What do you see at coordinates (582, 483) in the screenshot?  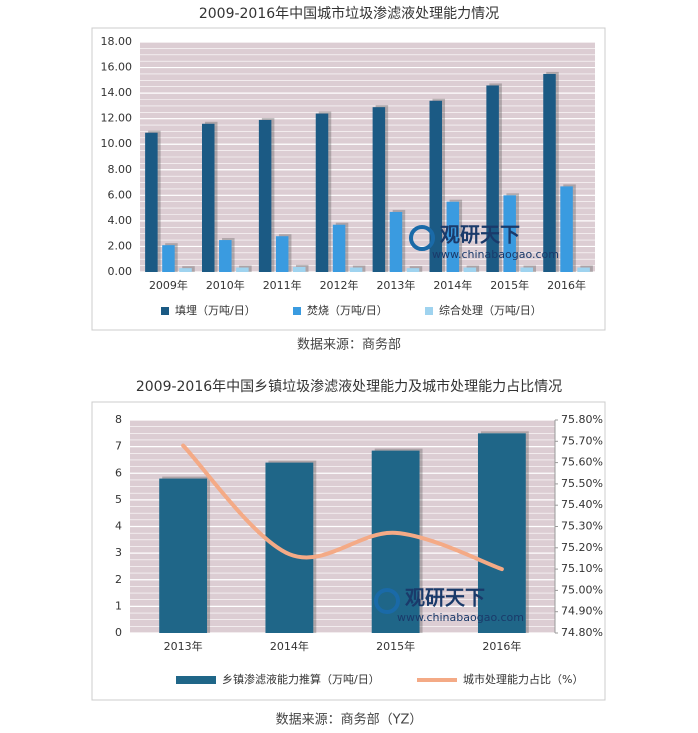 I see `y2-tick-label: 75.50%` at bounding box center [582, 483].